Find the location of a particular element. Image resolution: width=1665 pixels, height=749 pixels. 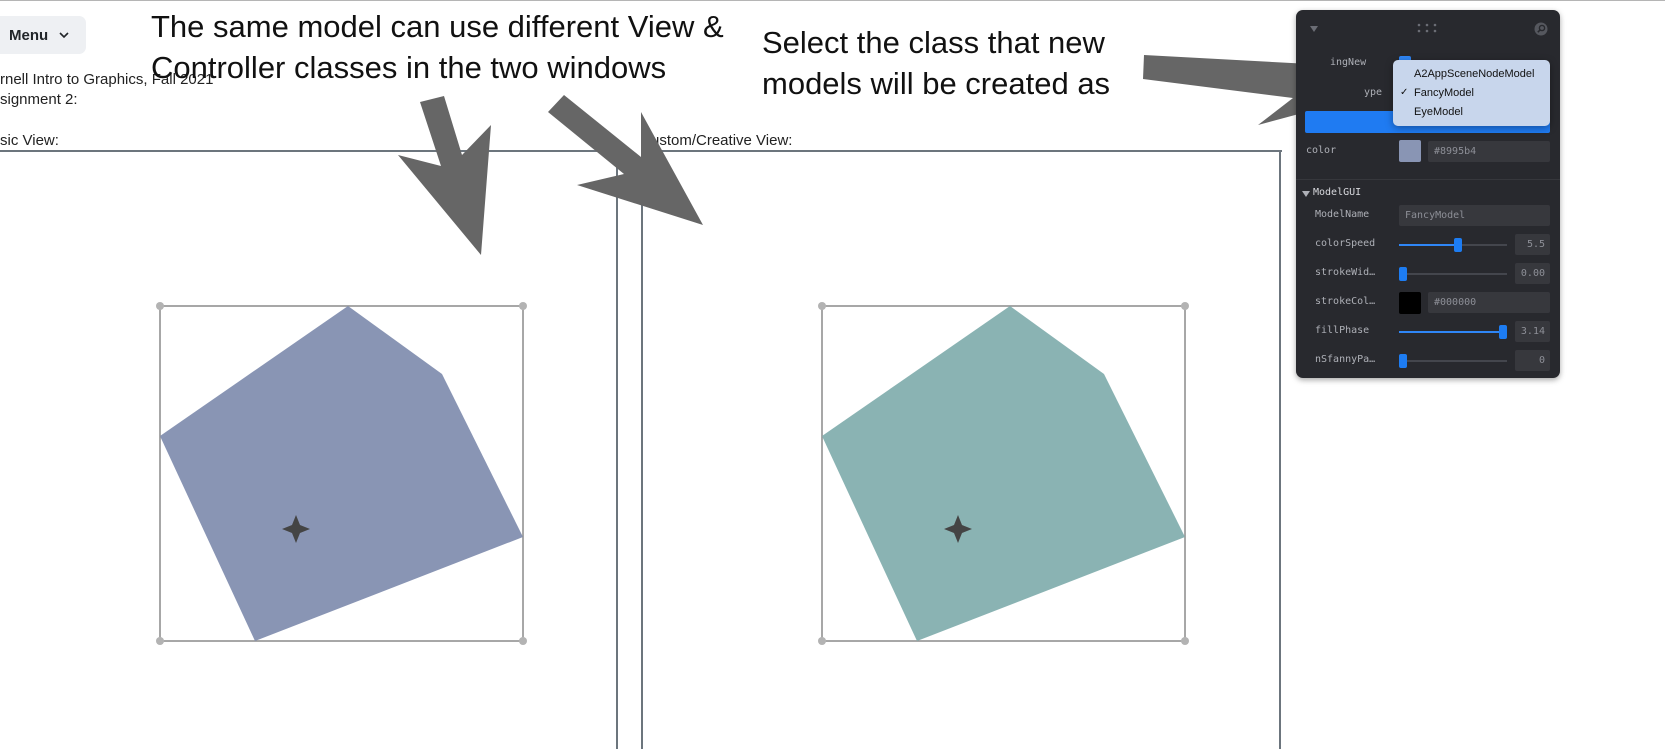

basic-view-label: sic View: is located at coordinates (29, 140).